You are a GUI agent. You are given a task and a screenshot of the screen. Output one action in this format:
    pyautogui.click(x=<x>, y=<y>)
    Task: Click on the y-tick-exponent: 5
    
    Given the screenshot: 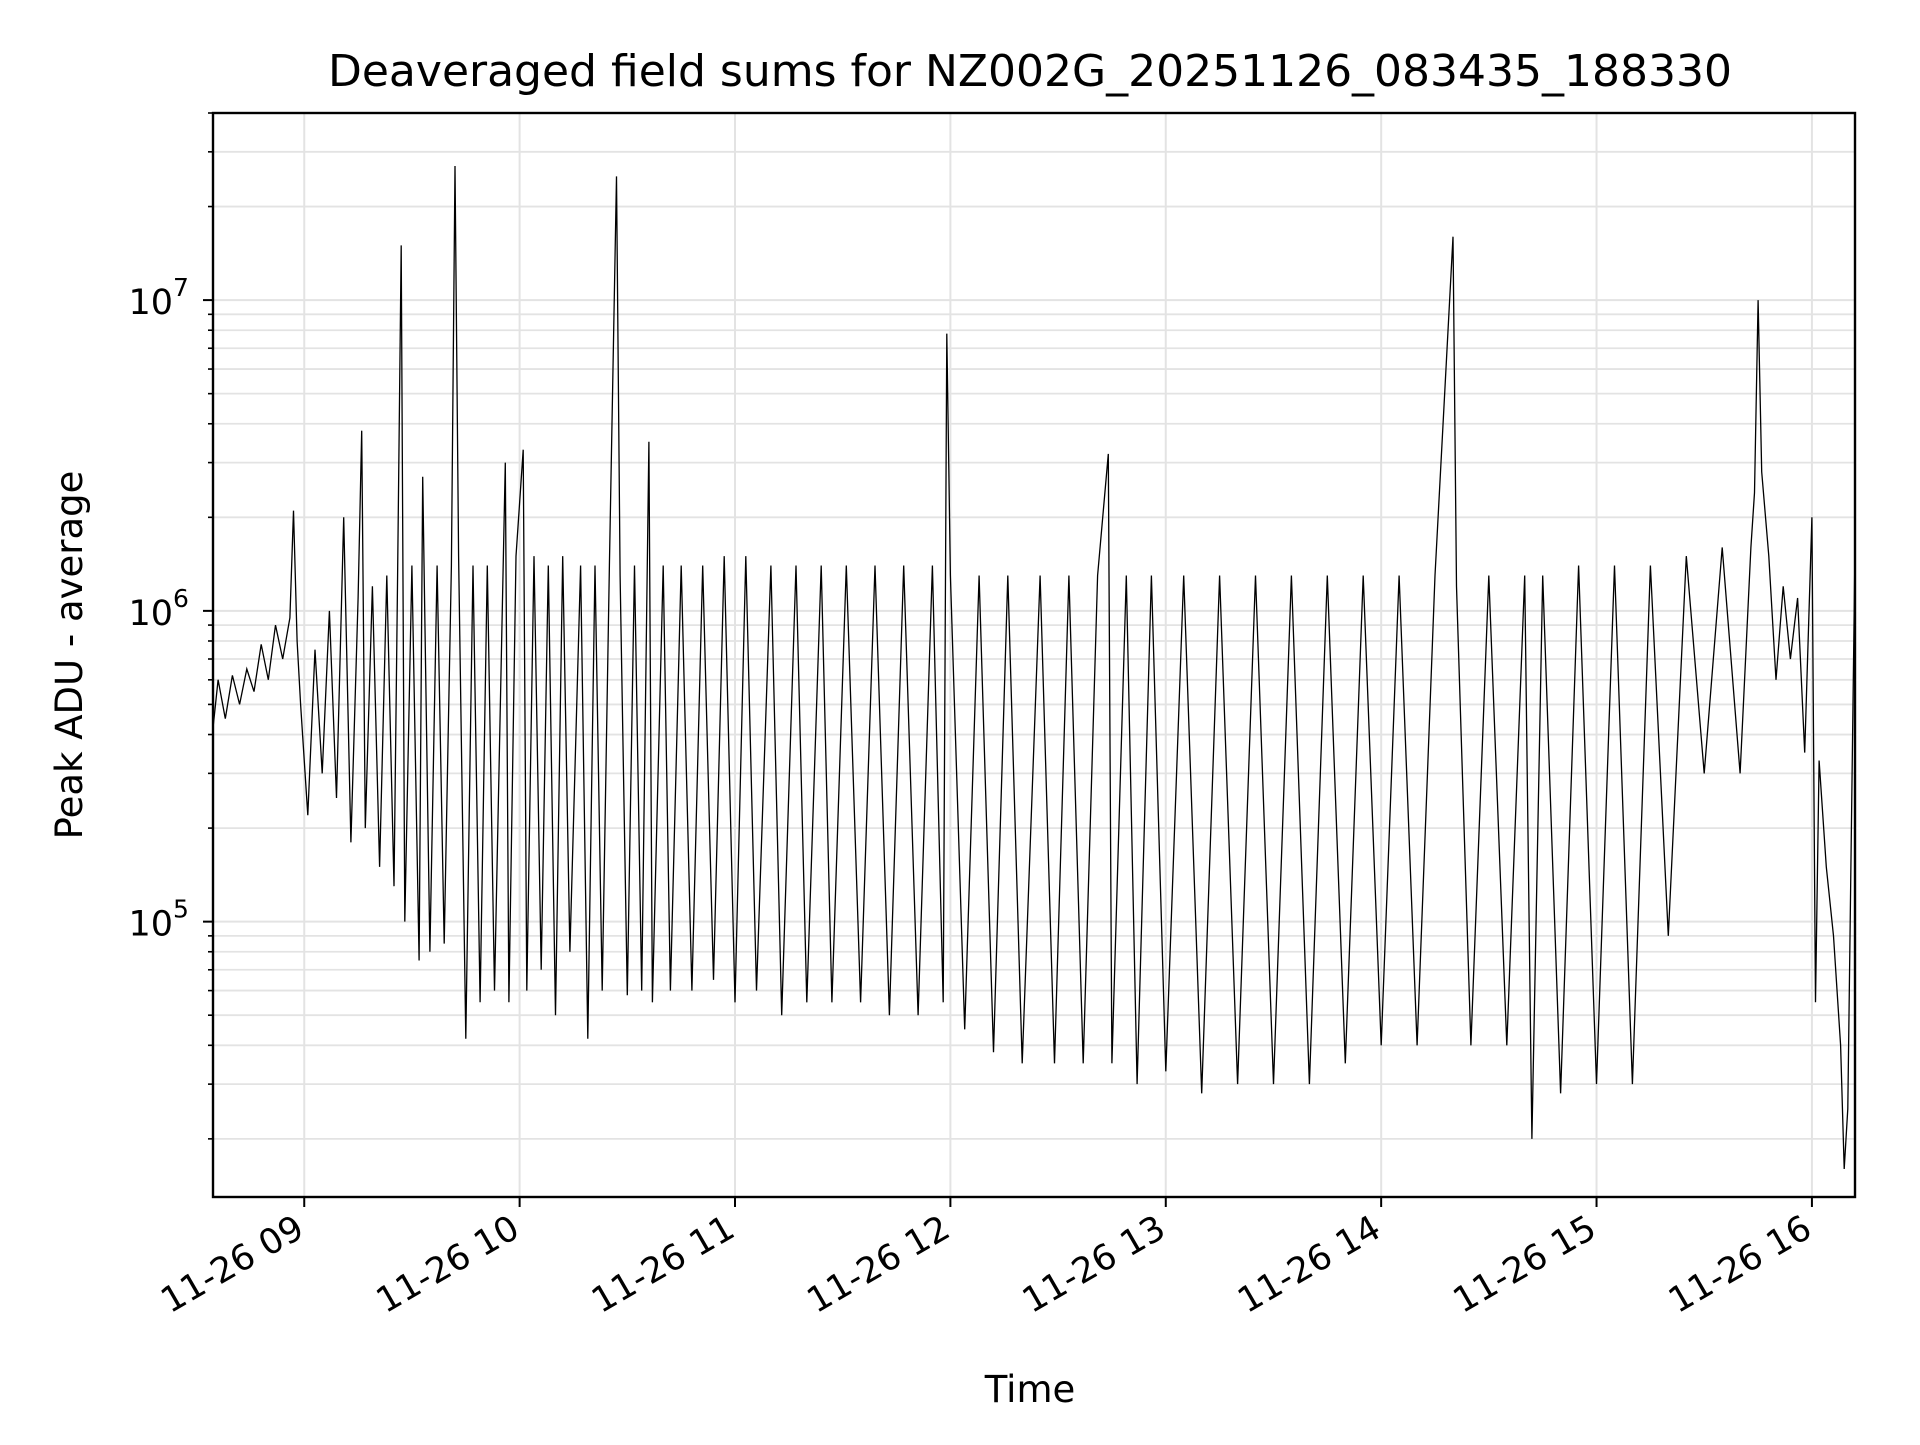 What is the action you would take?
    pyautogui.click(x=181, y=909)
    